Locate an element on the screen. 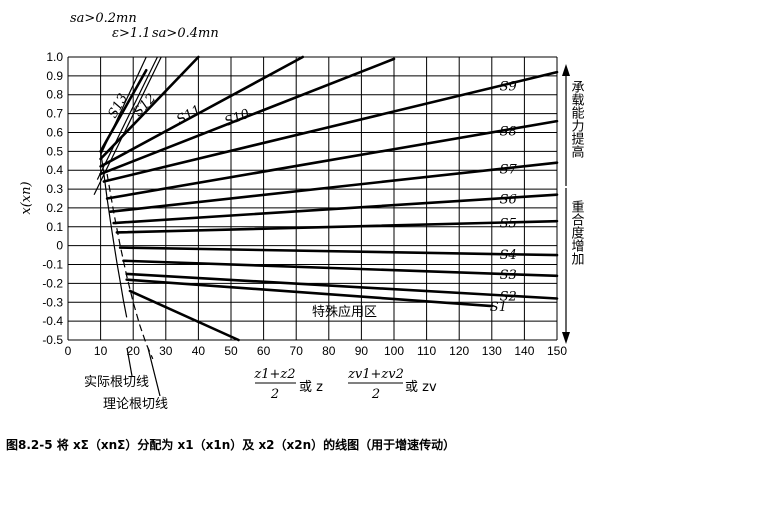  svg-text: z1+z2 is located at coordinates (274, 374).